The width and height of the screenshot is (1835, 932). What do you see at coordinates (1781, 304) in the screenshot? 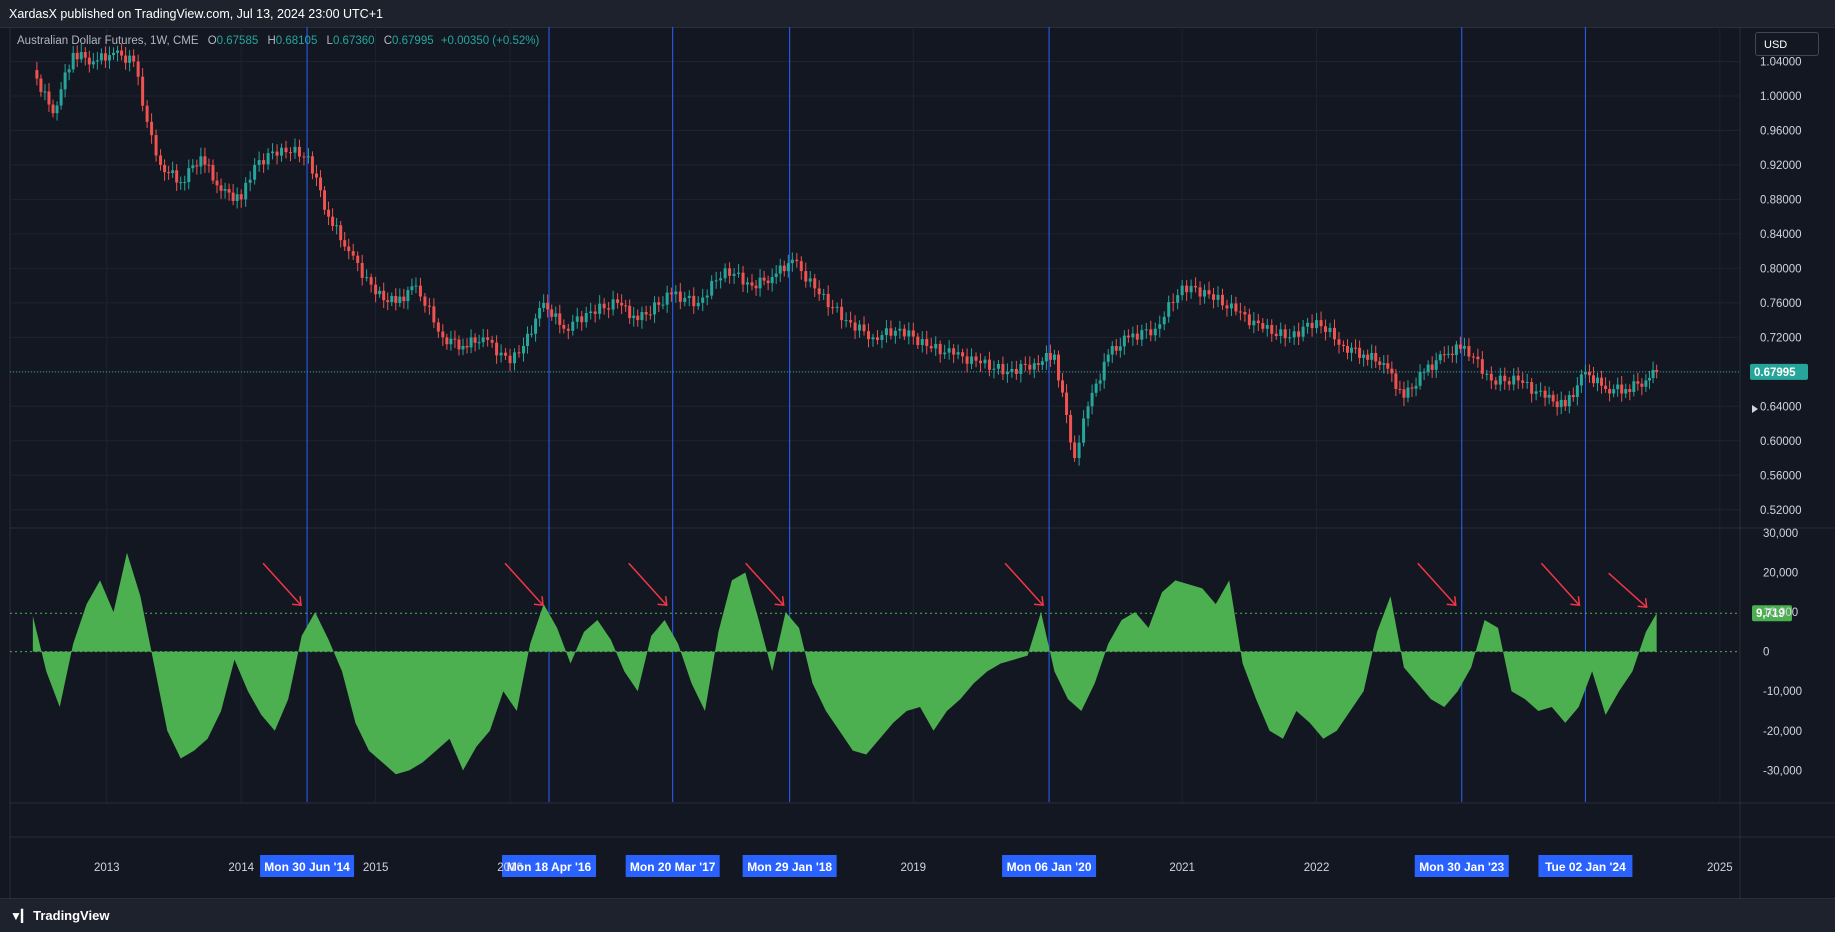
I see `price-tick-label: 0.76000` at bounding box center [1781, 304].